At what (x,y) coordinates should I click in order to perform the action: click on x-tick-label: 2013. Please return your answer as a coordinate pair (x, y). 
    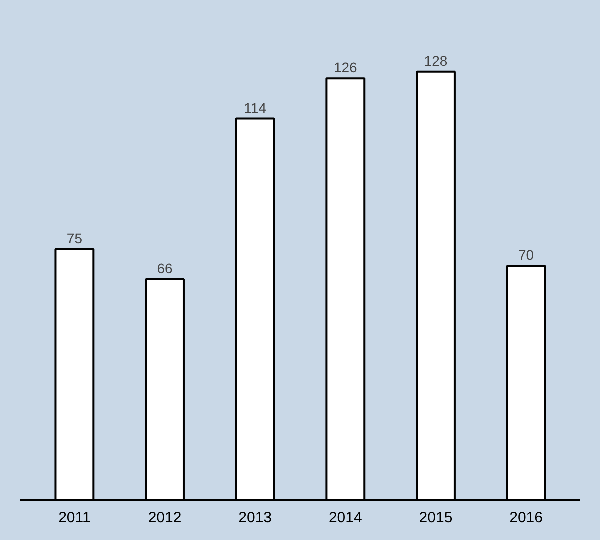
    Looking at the image, I should click on (255, 518).